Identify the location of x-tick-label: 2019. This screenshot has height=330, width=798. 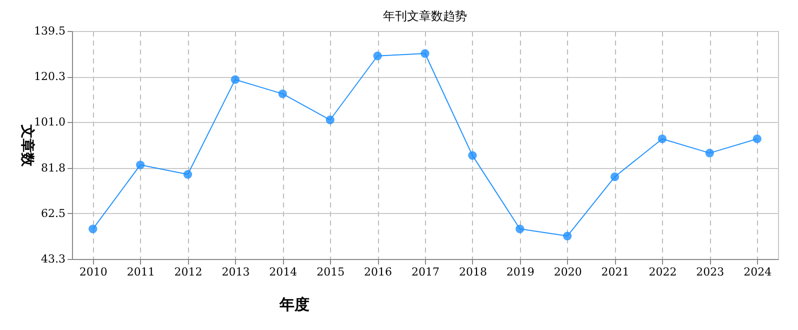
(520, 272).